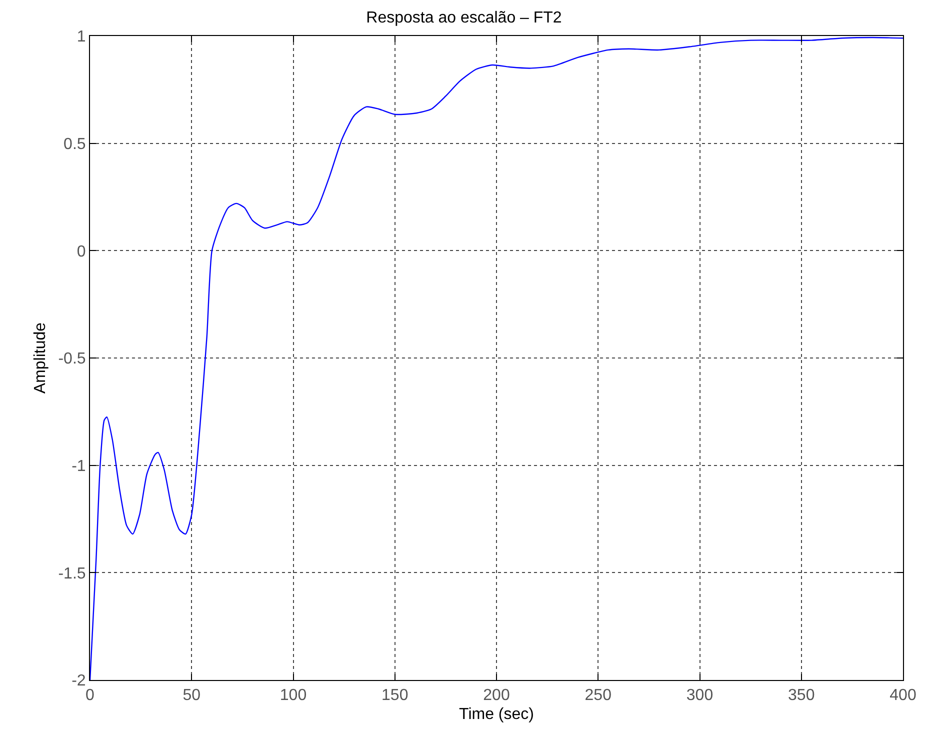  What do you see at coordinates (395, 695) in the screenshot?
I see `x-tick-label: 150` at bounding box center [395, 695].